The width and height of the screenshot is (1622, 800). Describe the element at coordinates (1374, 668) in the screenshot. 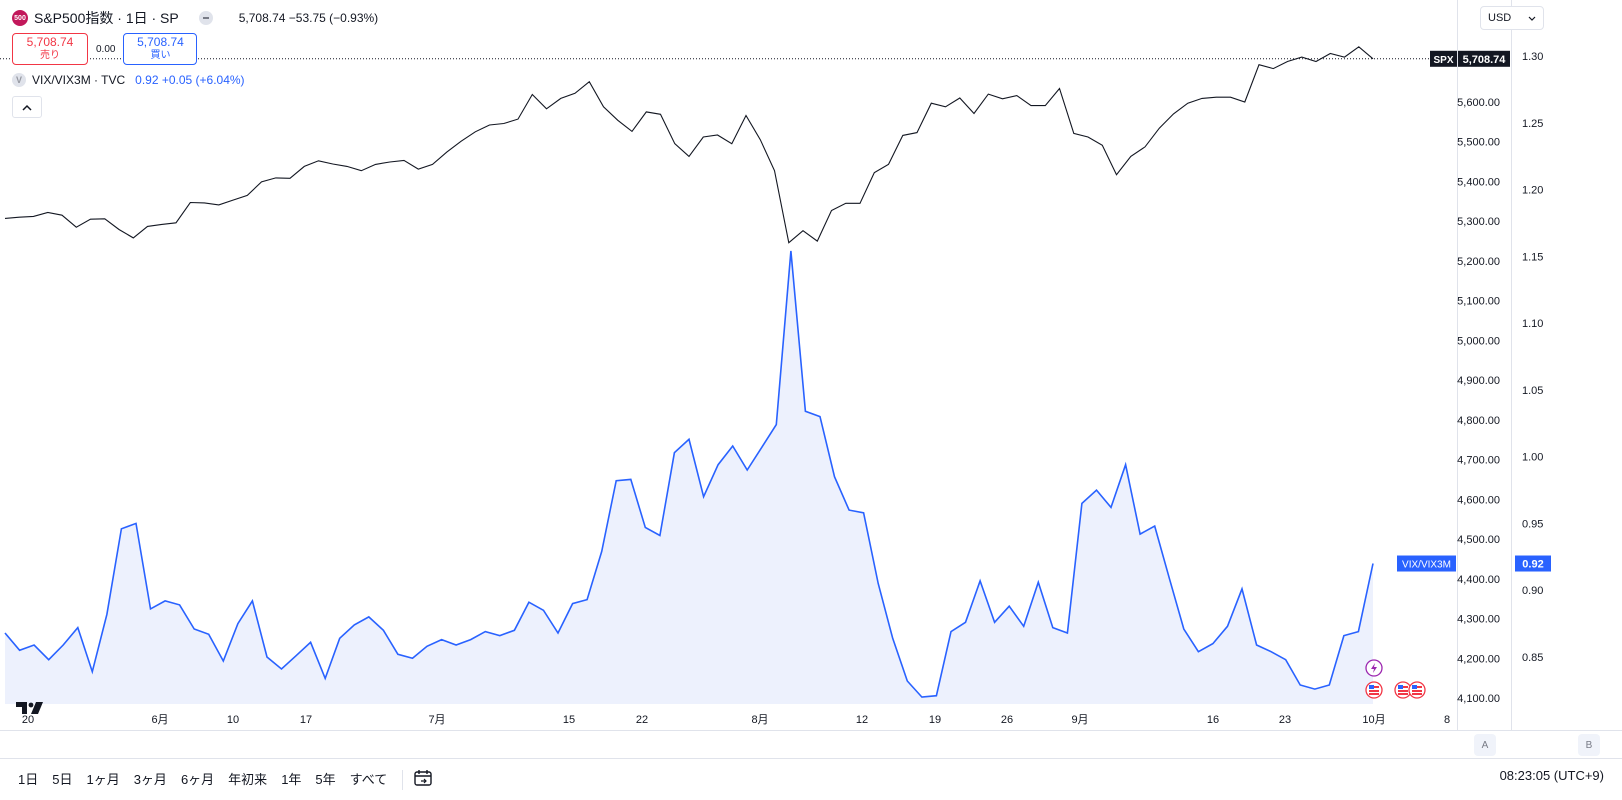

I see `dividend-lightning-icon` at that location.